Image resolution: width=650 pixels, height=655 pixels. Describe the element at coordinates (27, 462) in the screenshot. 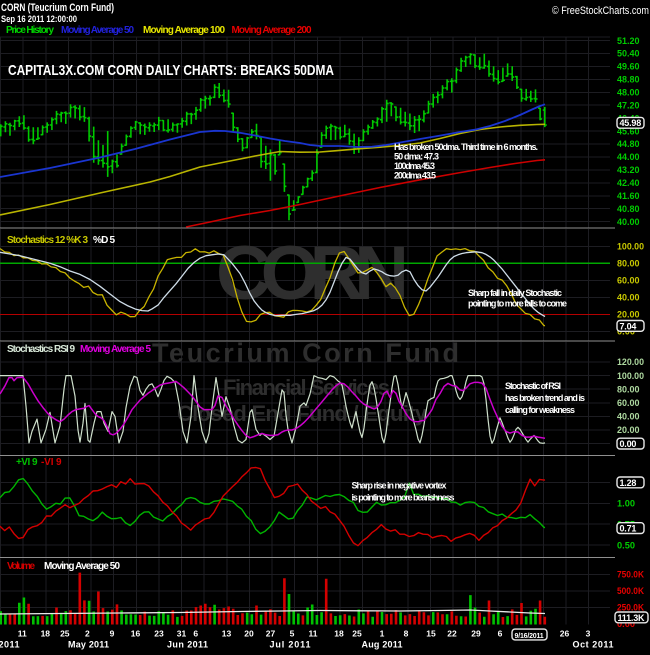

I see `svg-text: +VI 9` at that location.